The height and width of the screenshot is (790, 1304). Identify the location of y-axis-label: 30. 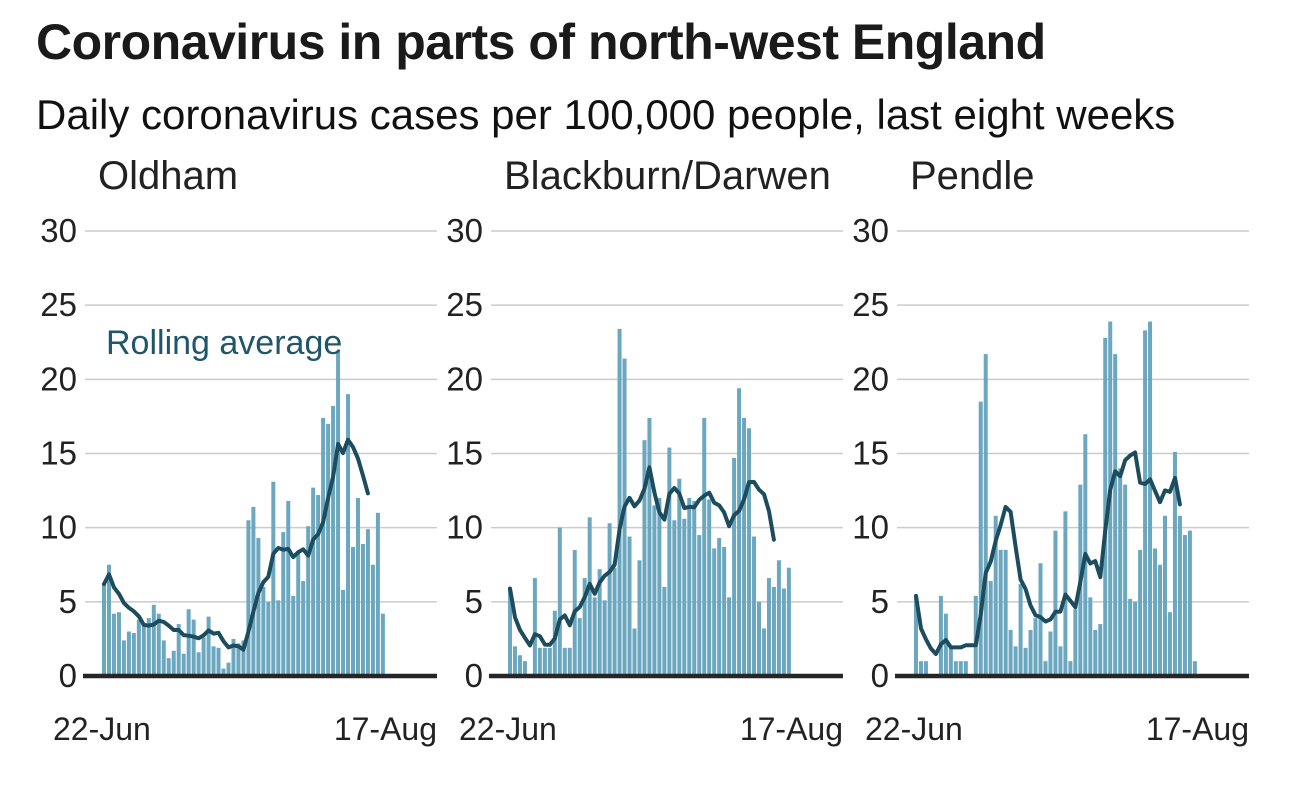
(58, 230).